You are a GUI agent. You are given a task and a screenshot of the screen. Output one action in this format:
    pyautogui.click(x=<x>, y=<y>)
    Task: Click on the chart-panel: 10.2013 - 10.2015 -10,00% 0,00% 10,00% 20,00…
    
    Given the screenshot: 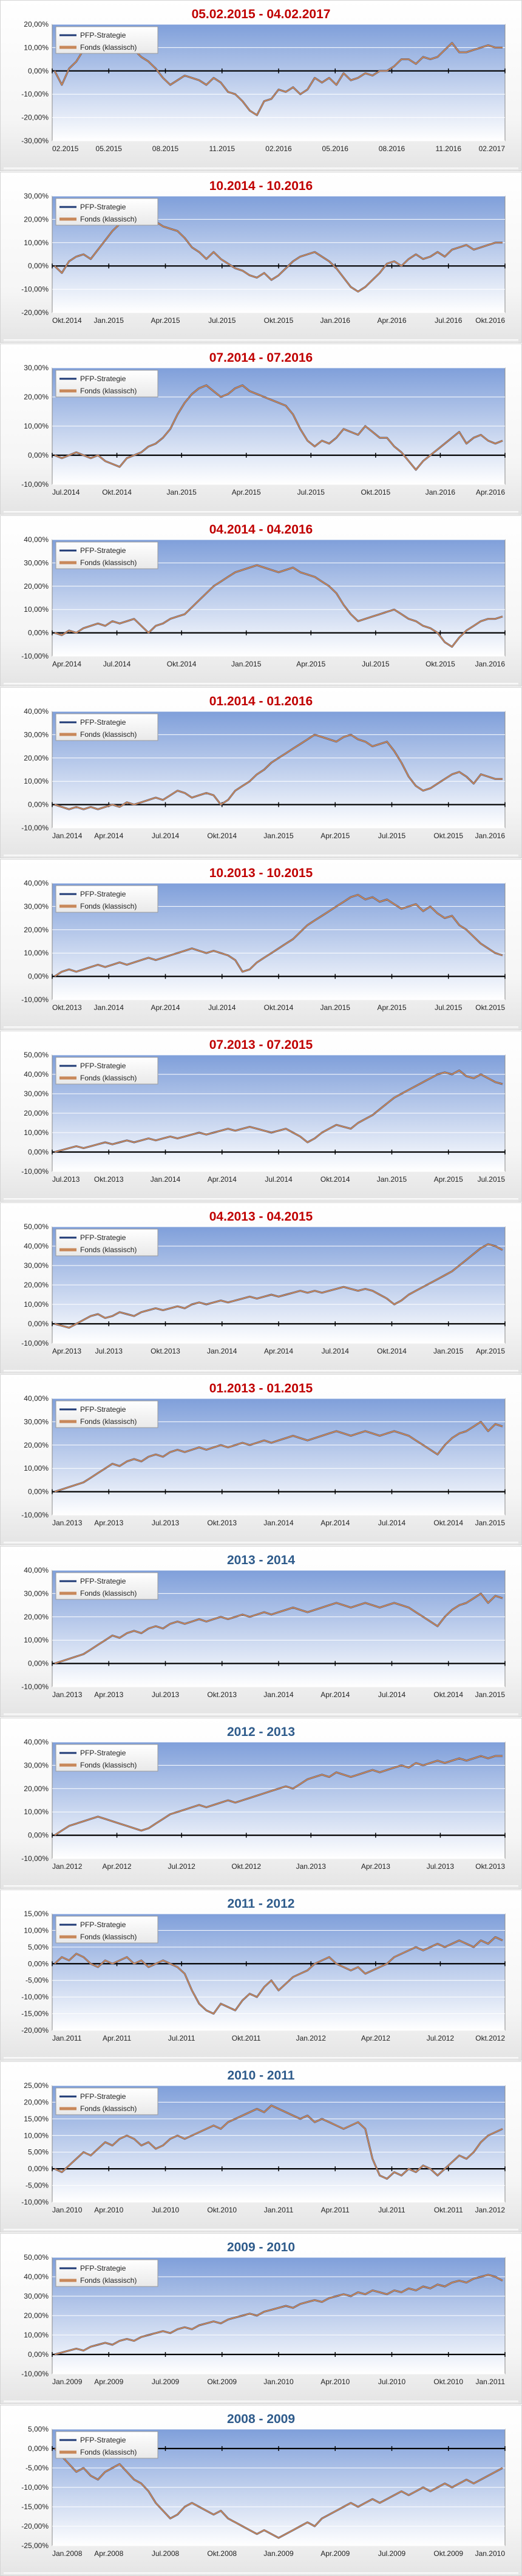 What is the action you would take?
    pyautogui.click(x=261, y=944)
    